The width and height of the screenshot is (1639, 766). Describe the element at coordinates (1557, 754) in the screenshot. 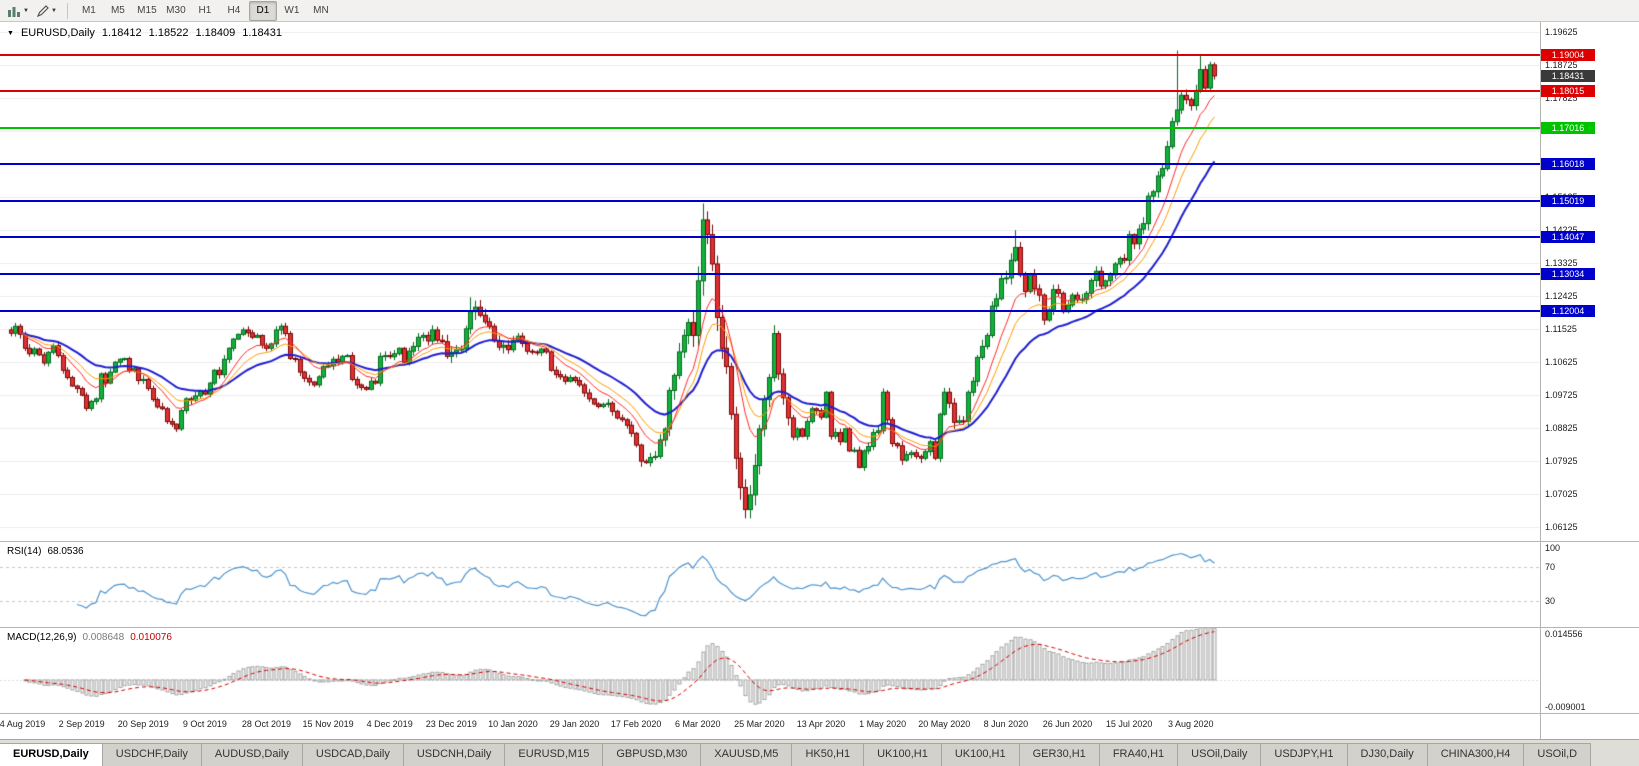

I see `chart-tab-usoil-d: USOil,D` at that location.